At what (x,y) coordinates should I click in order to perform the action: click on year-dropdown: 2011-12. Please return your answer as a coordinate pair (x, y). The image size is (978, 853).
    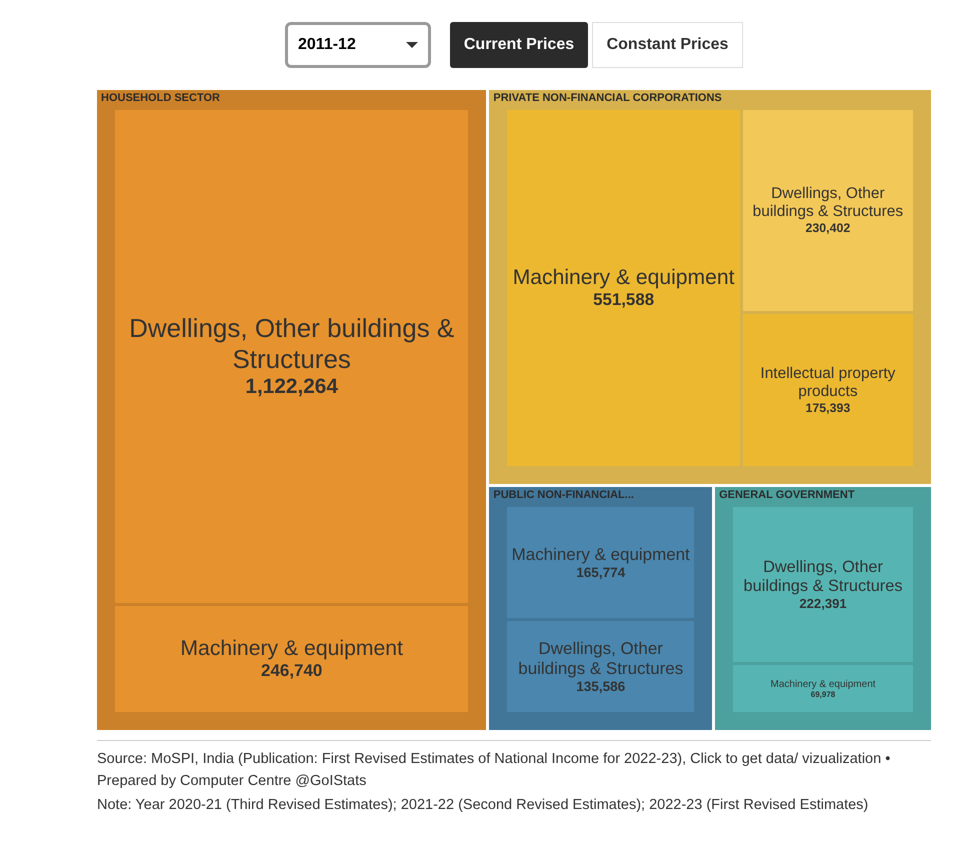
    Looking at the image, I should click on (358, 45).